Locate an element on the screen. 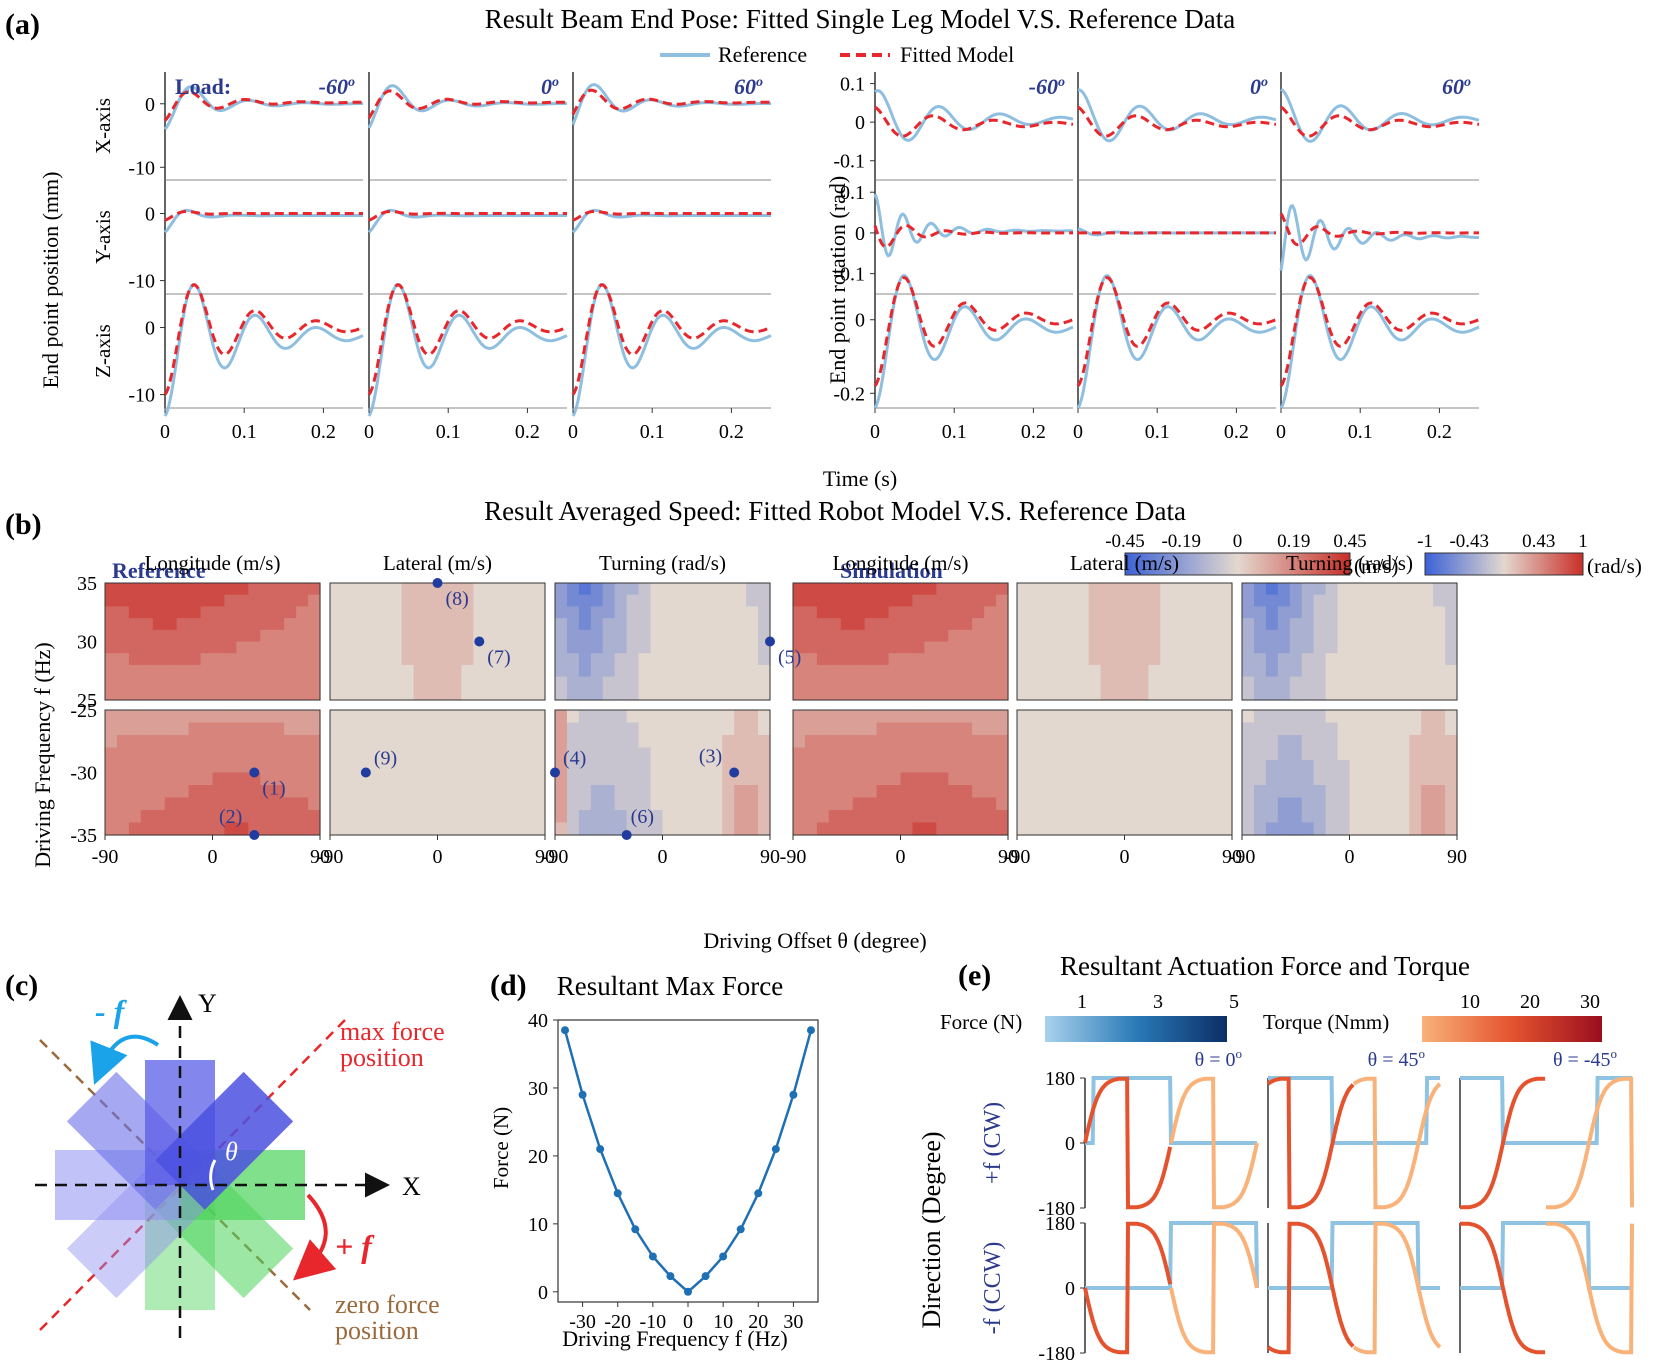 The image size is (1661, 1370). panel-e-label: (e) is located at coordinates (974, 975).